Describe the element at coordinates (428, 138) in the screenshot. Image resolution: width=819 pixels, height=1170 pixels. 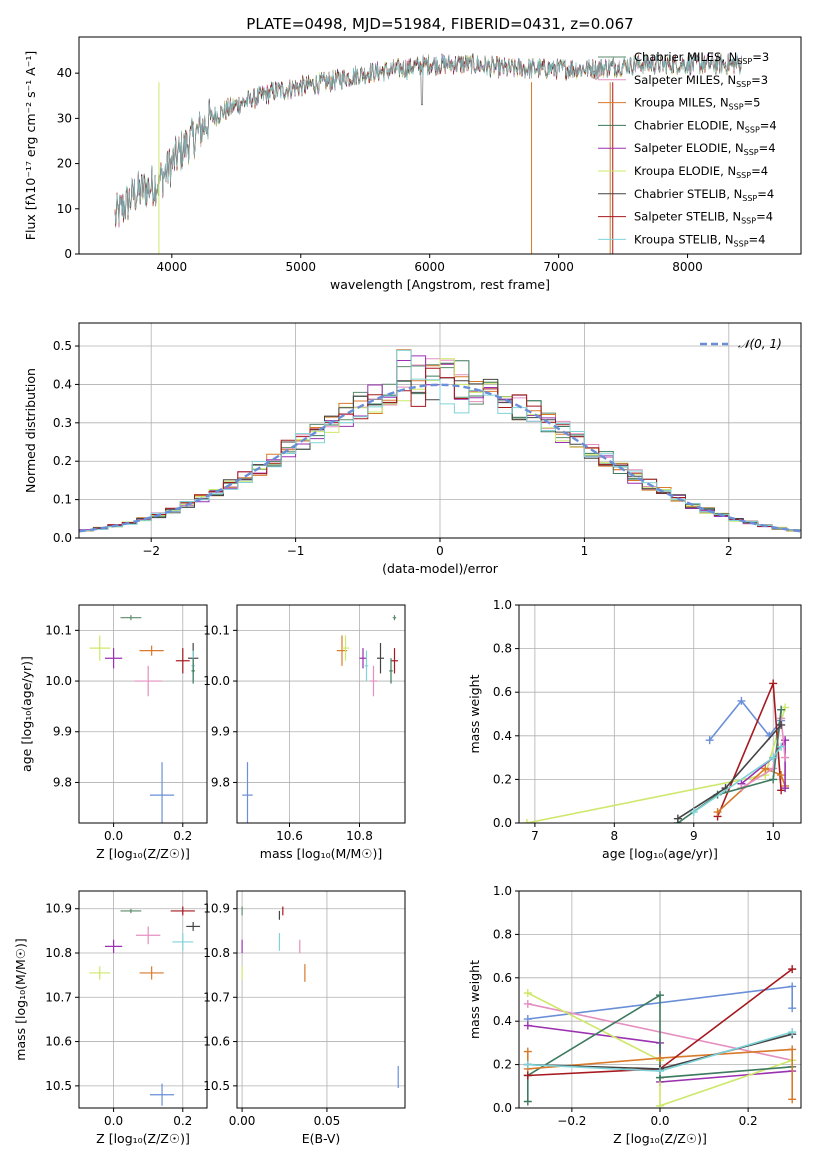
I see `spectrum-line` at that location.